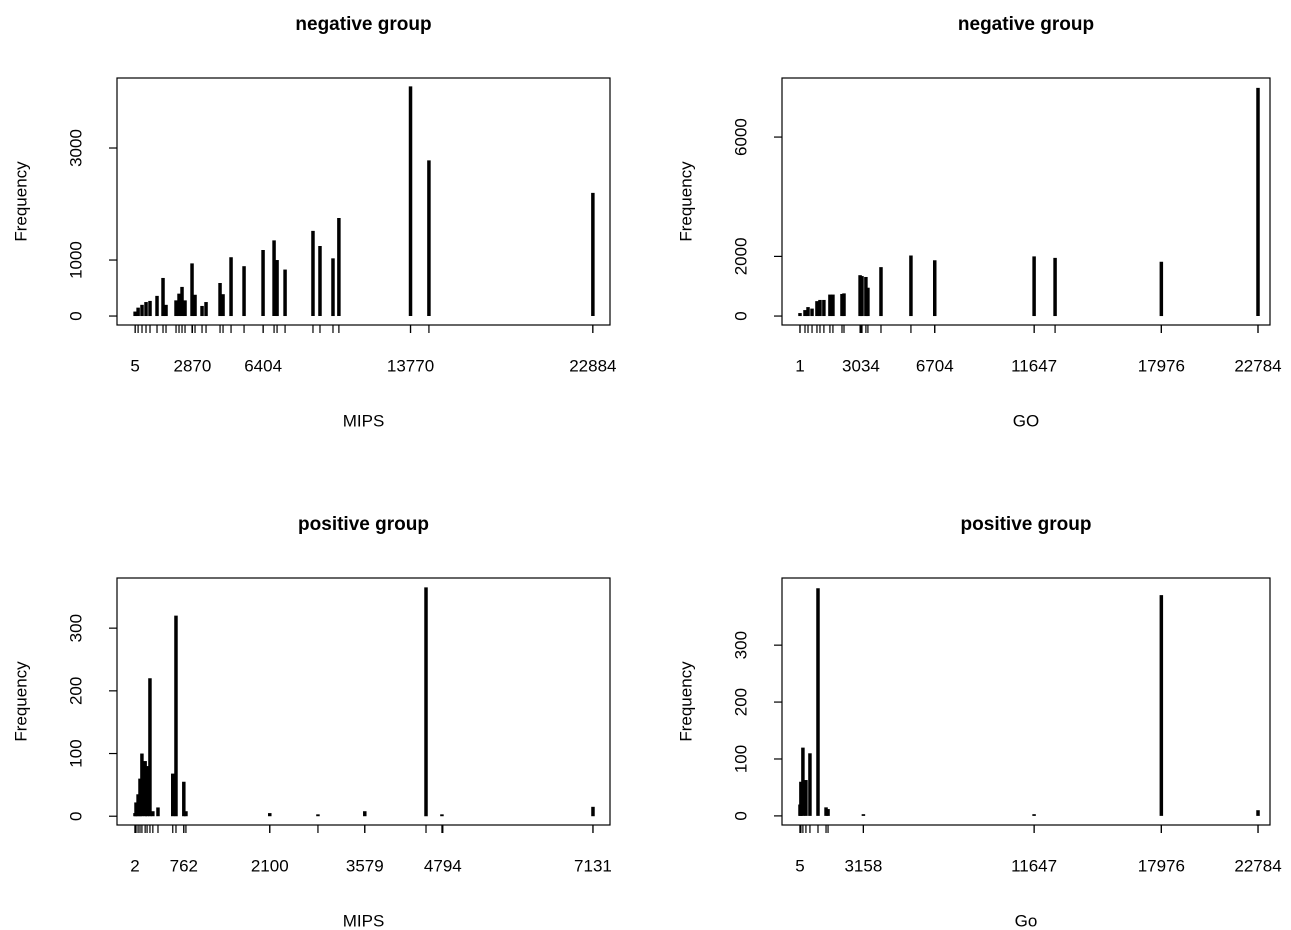 The height and width of the screenshot is (930, 1291). What do you see at coordinates (134, 865) in the screenshot?
I see `x-tick-label: 2` at bounding box center [134, 865].